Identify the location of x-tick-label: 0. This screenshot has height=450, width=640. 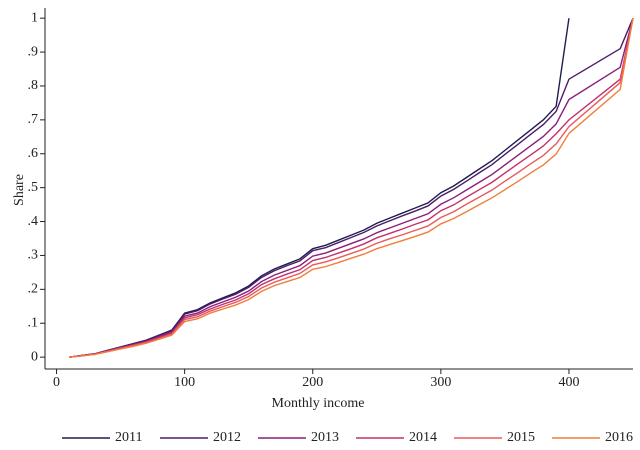
(56, 382).